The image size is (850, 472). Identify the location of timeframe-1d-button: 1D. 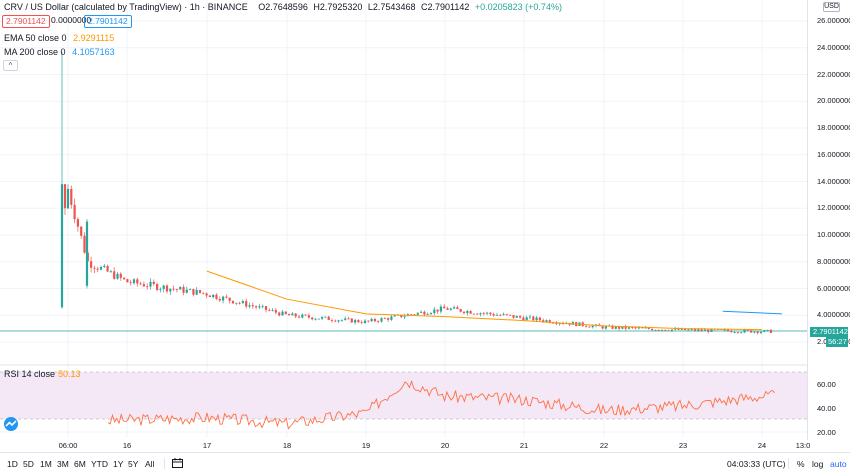
(12, 464).